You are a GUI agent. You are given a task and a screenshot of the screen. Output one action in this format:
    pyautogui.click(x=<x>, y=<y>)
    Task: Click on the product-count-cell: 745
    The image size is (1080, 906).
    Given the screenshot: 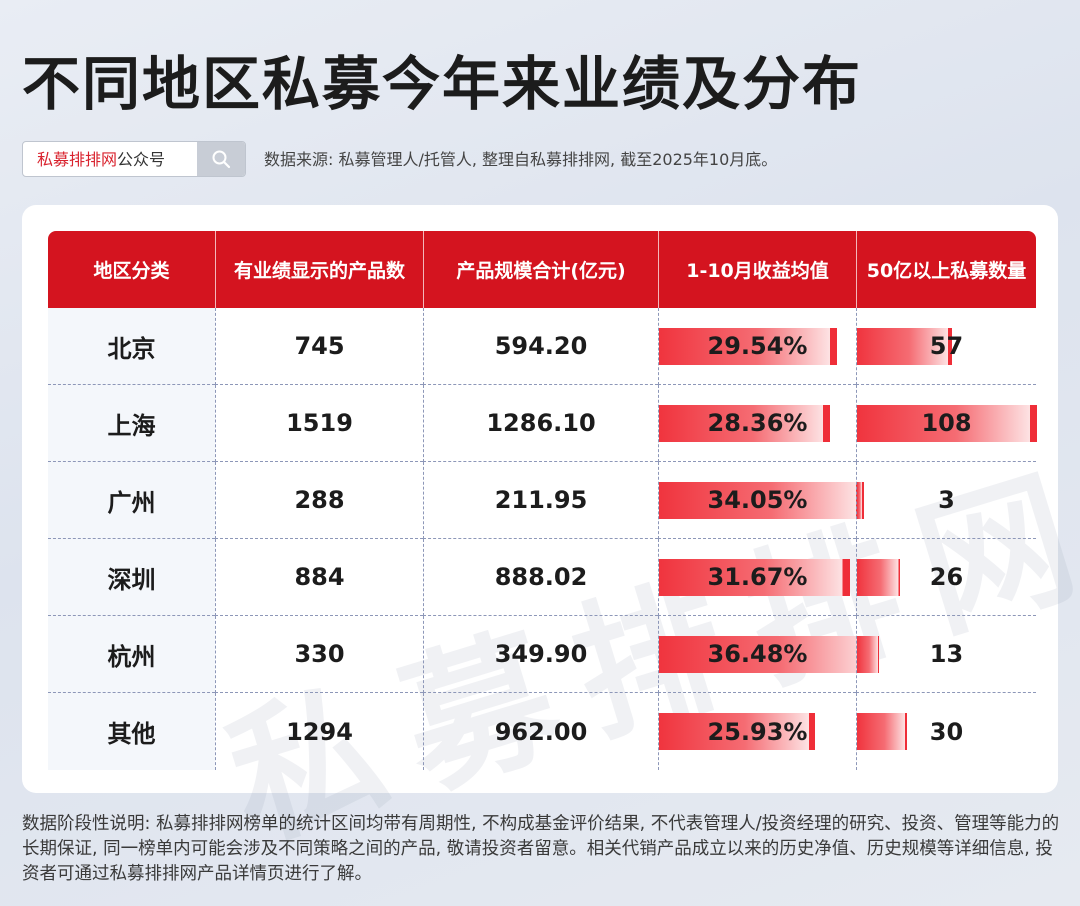 What is the action you would take?
    pyautogui.click(x=319, y=346)
    